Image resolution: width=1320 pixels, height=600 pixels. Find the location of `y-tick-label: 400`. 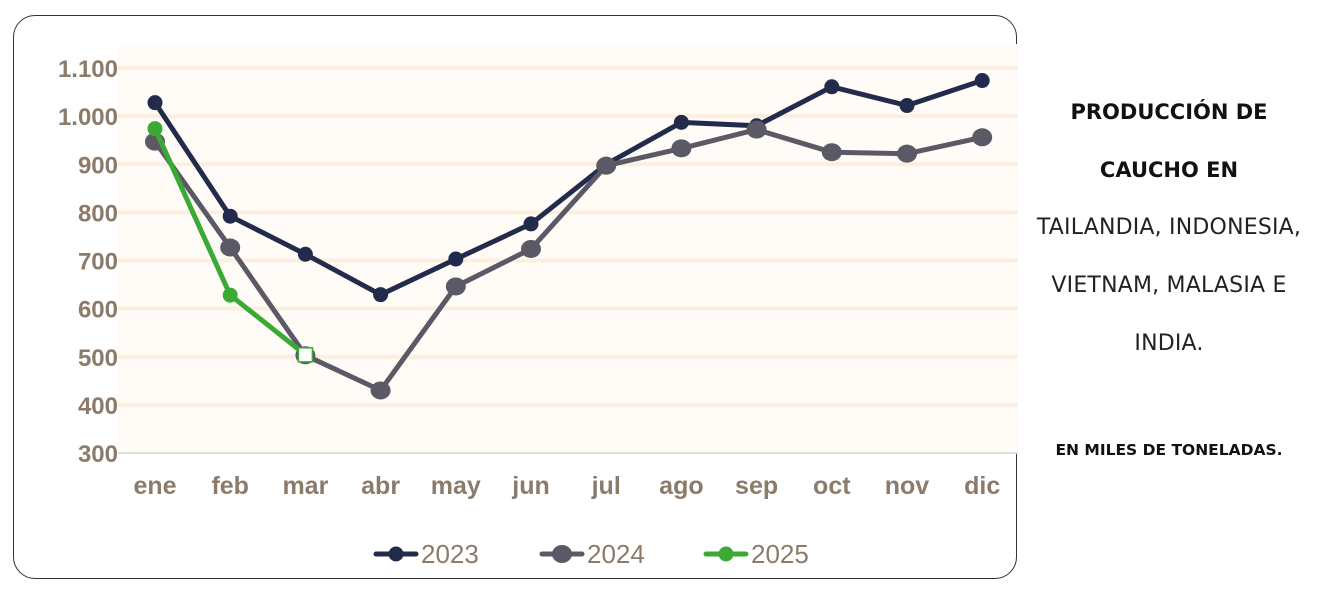

y-tick-label: 400 is located at coordinates (98, 406).